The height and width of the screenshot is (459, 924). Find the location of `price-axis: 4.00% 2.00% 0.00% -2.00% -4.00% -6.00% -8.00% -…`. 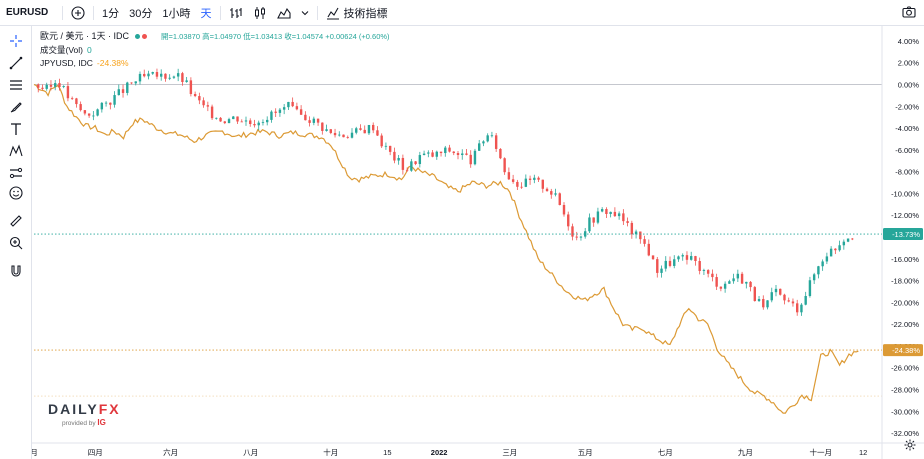

price-axis: 4.00% 2.00% 0.00% -2.00% -4.00% -6.00% -8.00% -… is located at coordinates (900, 242).